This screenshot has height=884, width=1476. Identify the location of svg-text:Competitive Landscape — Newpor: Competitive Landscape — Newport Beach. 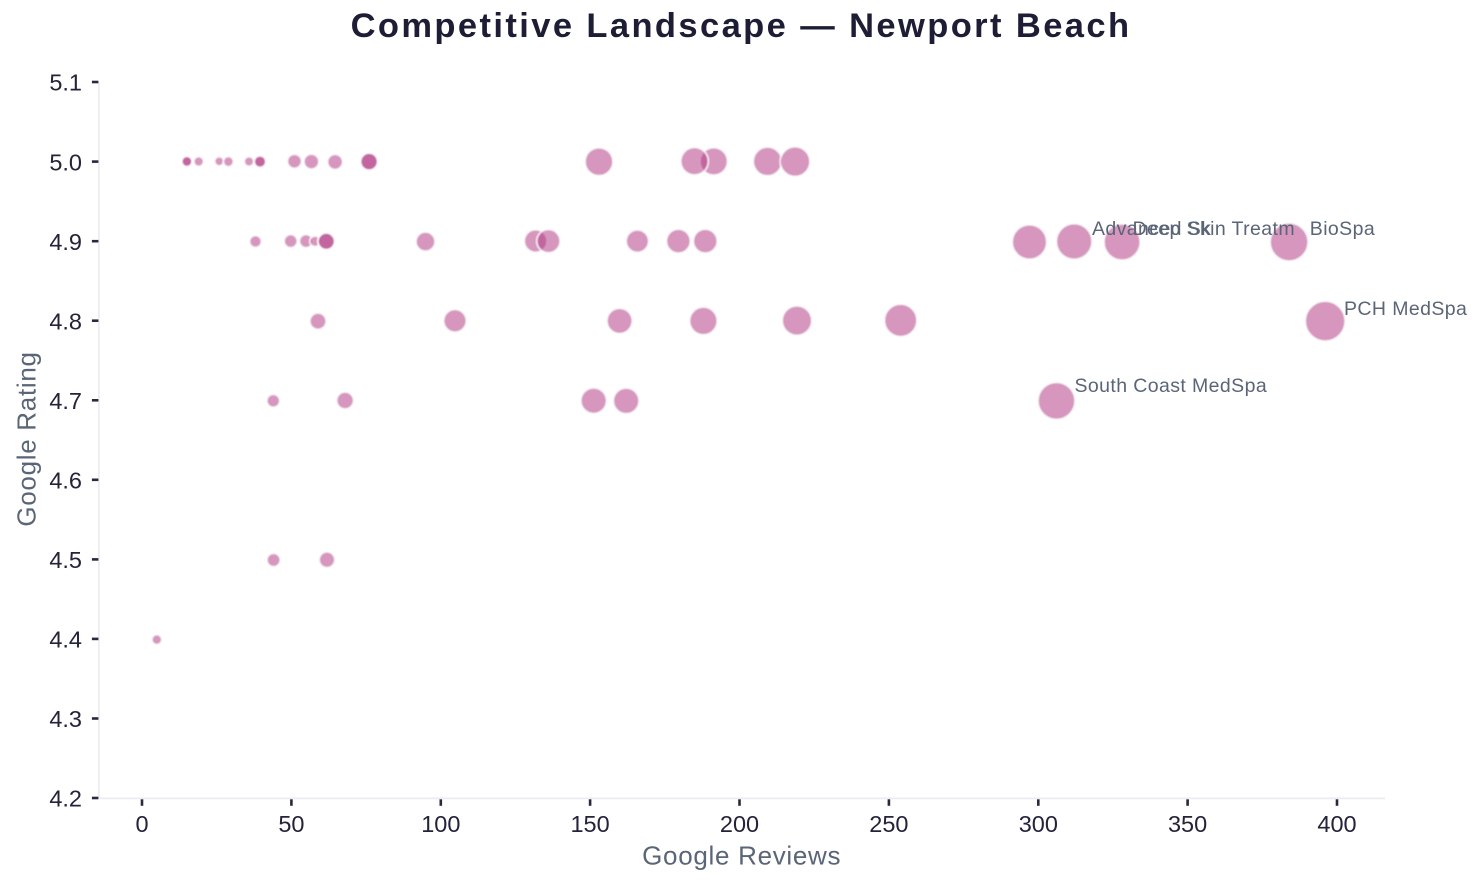
(741, 26).